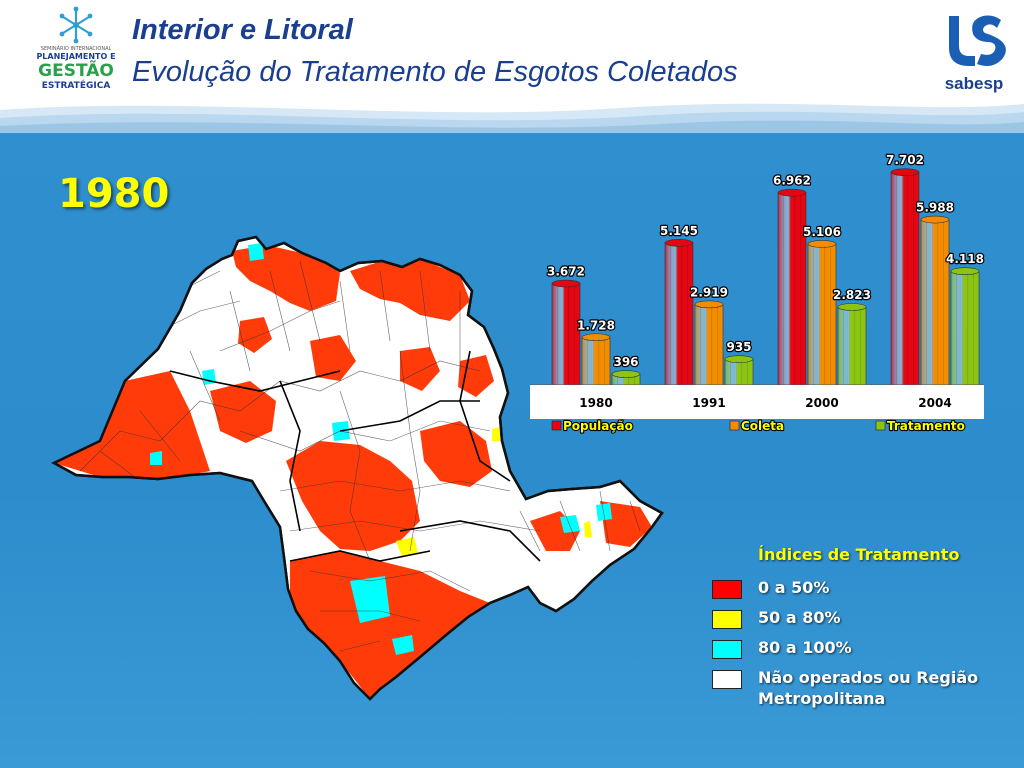  I want to click on data-label: 5.988, so click(935, 208).